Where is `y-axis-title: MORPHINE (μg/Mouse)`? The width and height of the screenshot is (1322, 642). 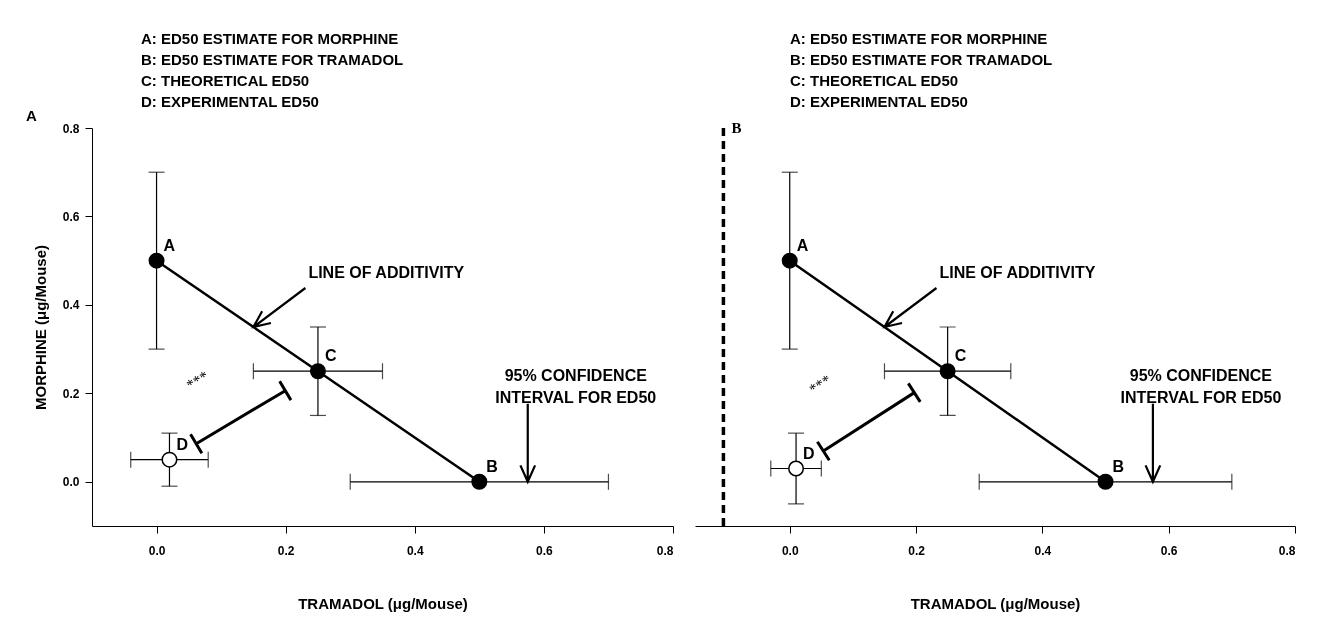
y-axis-title: MORPHINE (μg/Mouse) is located at coordinates (40, 327).